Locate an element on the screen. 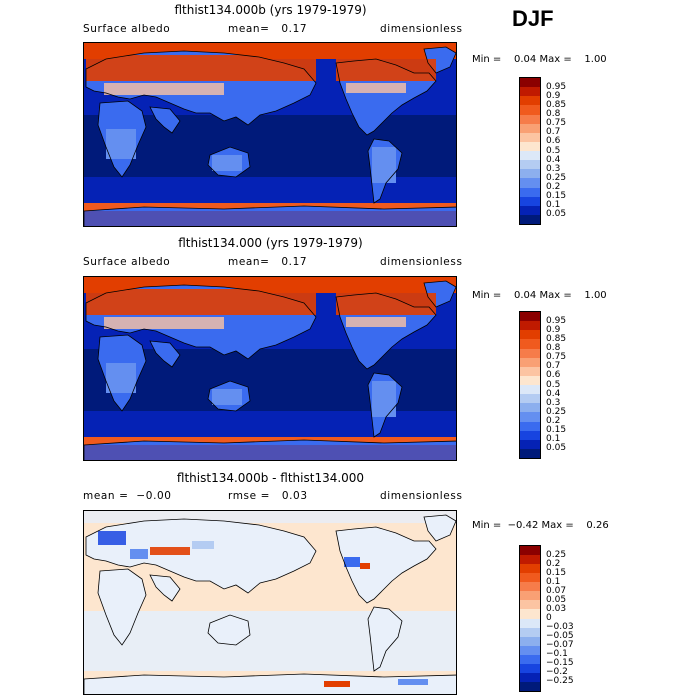 This screenshot has height=700, width=700. panel-2-units: dimensionless is located at coordinates (421, 262).